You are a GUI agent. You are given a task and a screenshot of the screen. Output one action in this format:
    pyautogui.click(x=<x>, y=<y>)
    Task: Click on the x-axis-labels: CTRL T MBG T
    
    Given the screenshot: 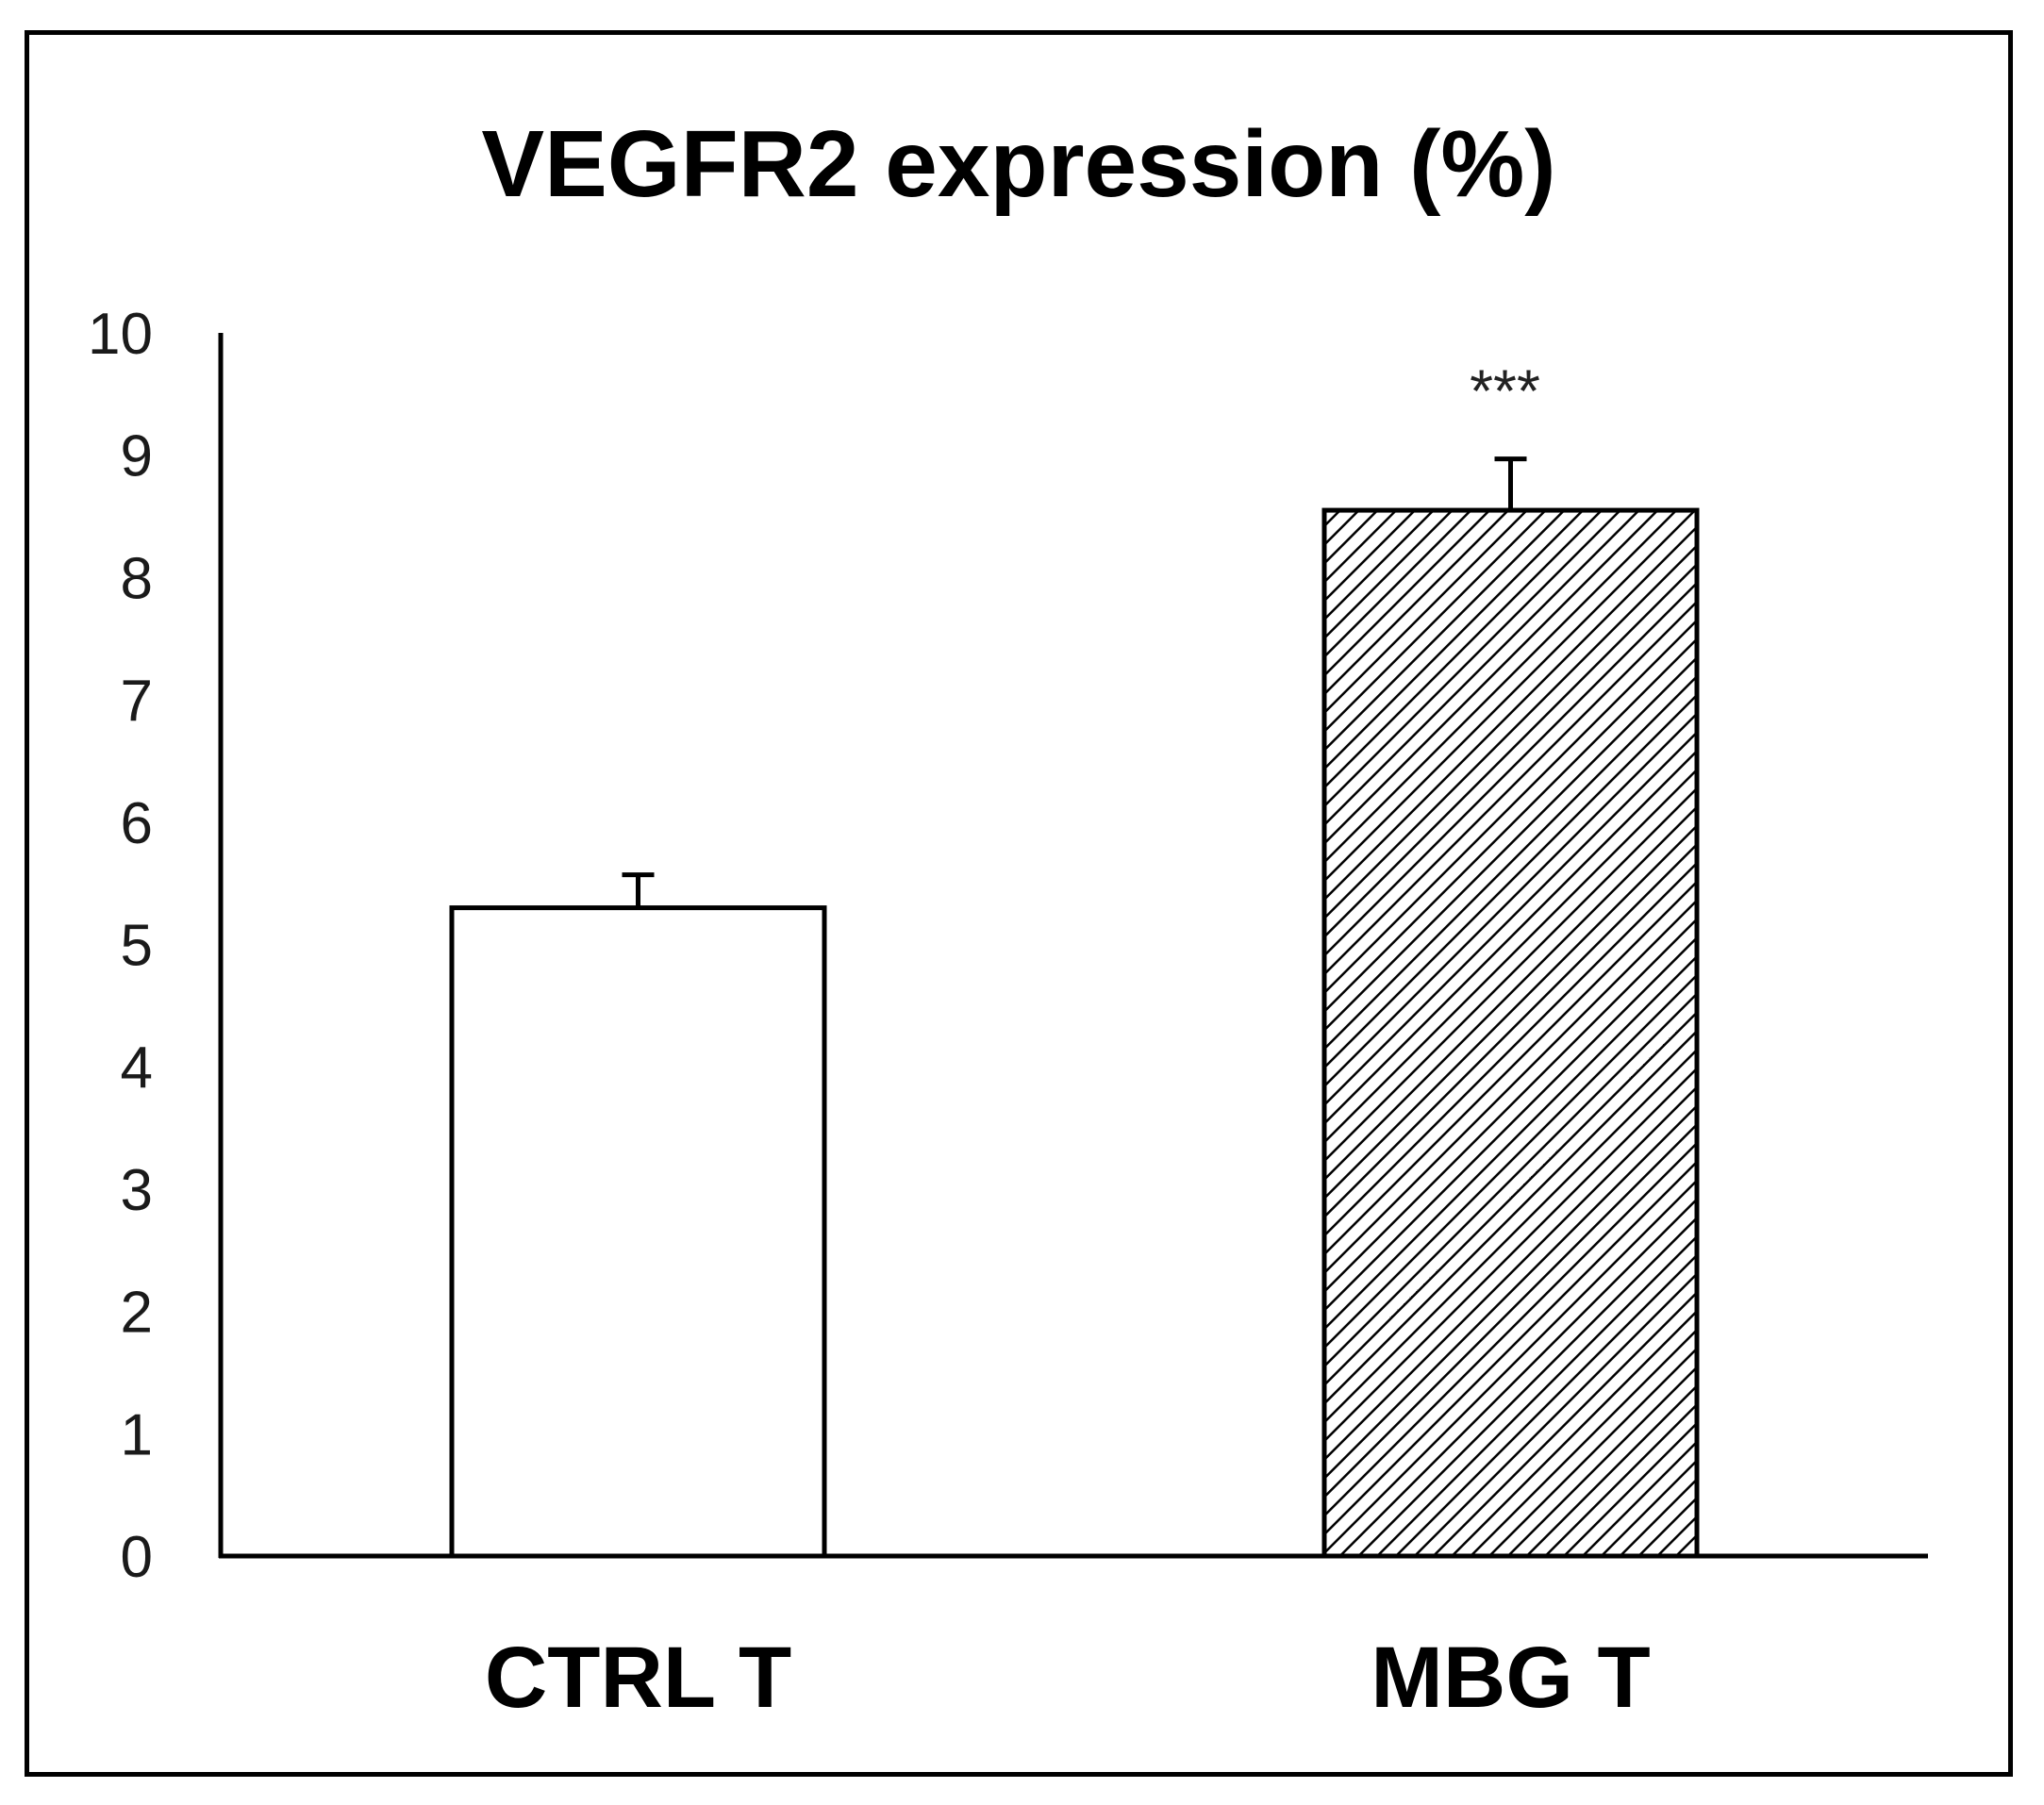 What is the action you would take?
    pyautogui.click(x=1068, y=1678)
    